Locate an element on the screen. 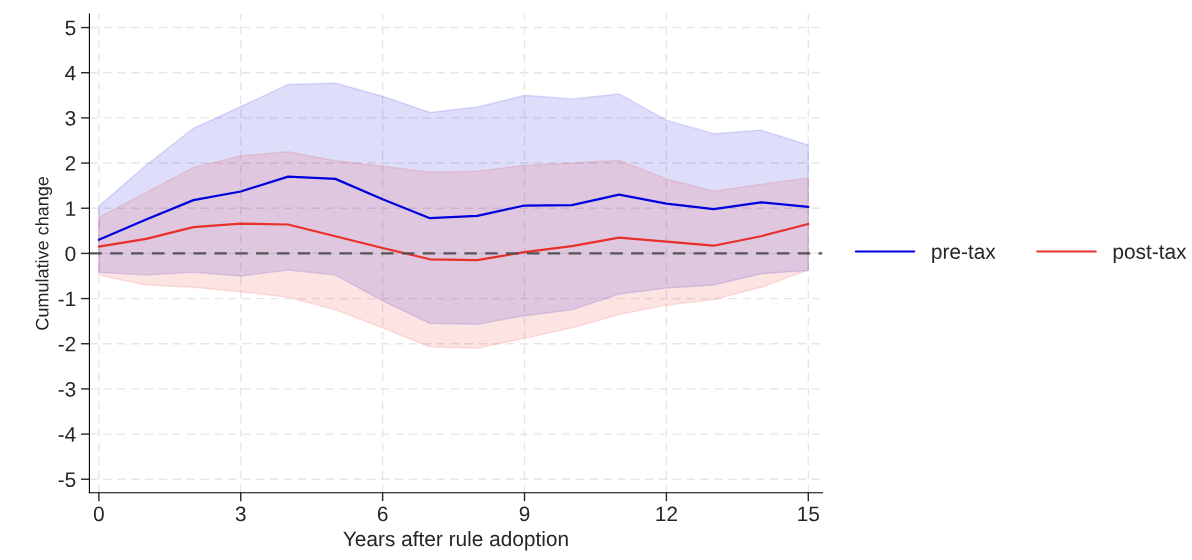 The width and height of the screenshot is (1192, 560). x-tick-label: 9 is located at coordinates (524, 514).